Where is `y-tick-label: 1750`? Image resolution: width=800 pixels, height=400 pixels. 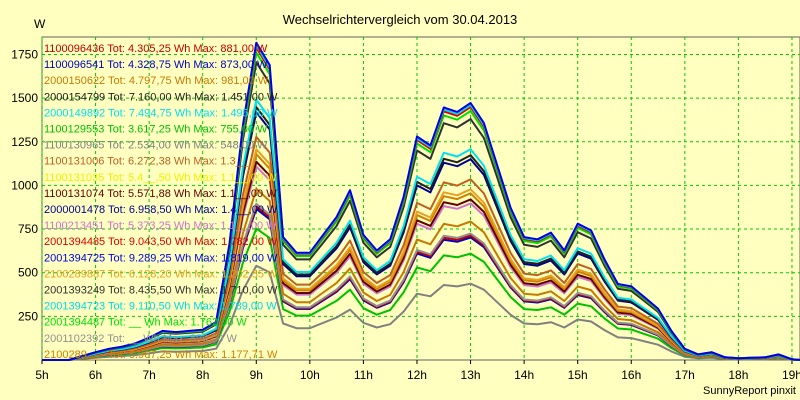
y-tick-label: 1750 is located at coordinates (24, 54).